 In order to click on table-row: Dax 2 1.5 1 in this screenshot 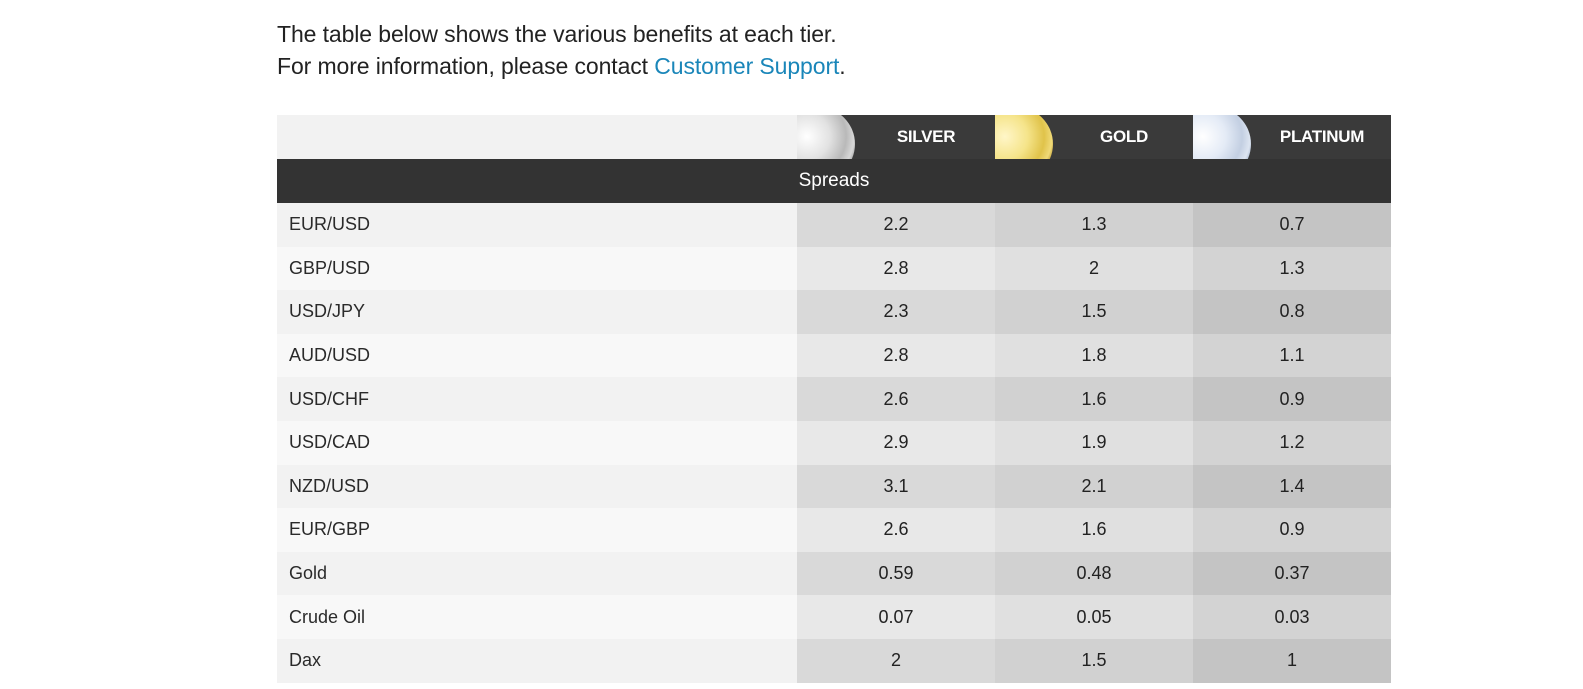, I will do `click(834, 660)`.